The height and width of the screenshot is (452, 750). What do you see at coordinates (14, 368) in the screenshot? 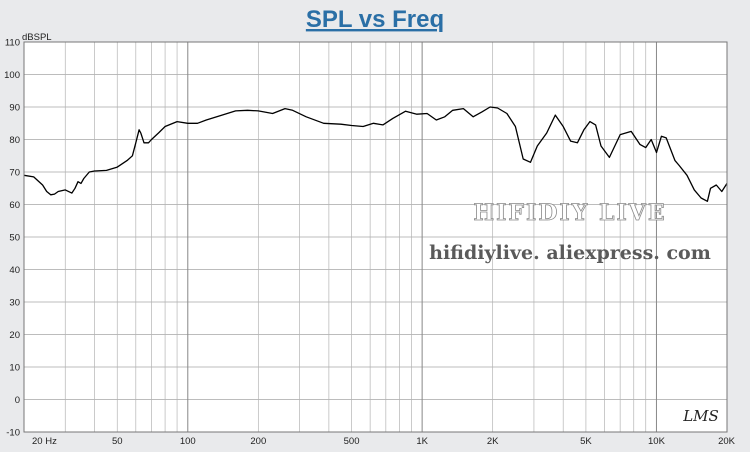
I see `y-tick-label: 10` at bounding box center [14, 368].